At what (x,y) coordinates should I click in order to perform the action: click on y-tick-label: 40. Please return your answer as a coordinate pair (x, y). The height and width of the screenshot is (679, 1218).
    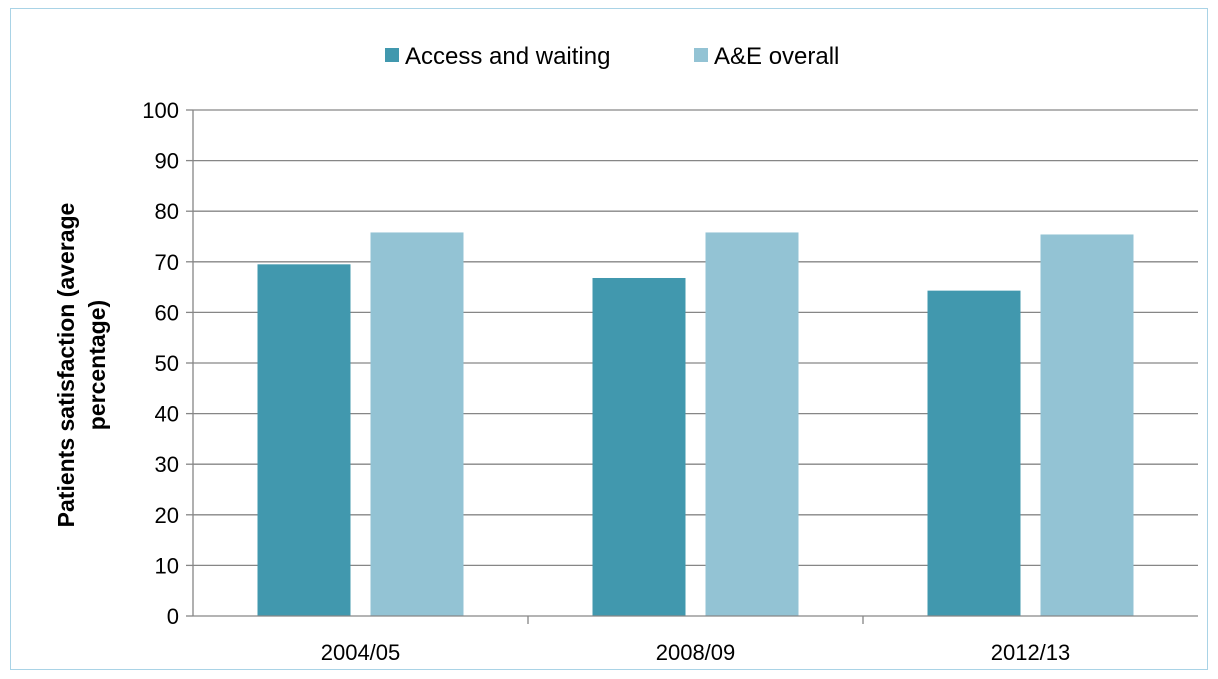
    Looking at the image, I should click on (167, 414).